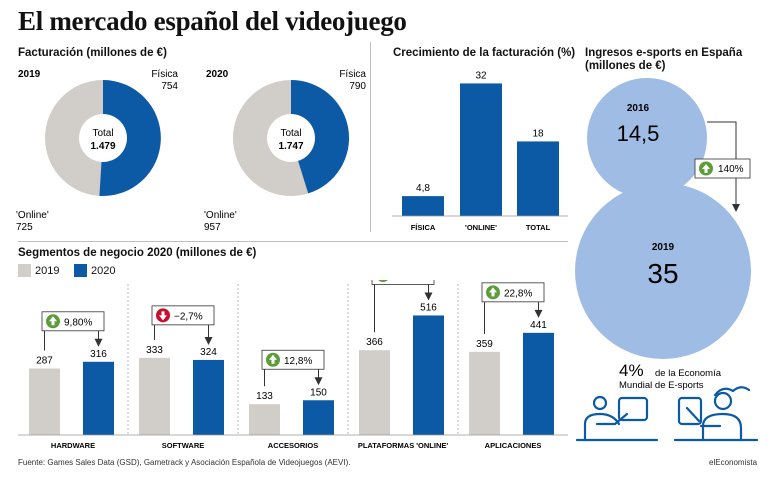 The height and width of the screenshot is (481, 770). What do you see at coordinates (538, 133) in the screenshot?
I see `growth-value-2: 18` at bounding box center [538, 133].